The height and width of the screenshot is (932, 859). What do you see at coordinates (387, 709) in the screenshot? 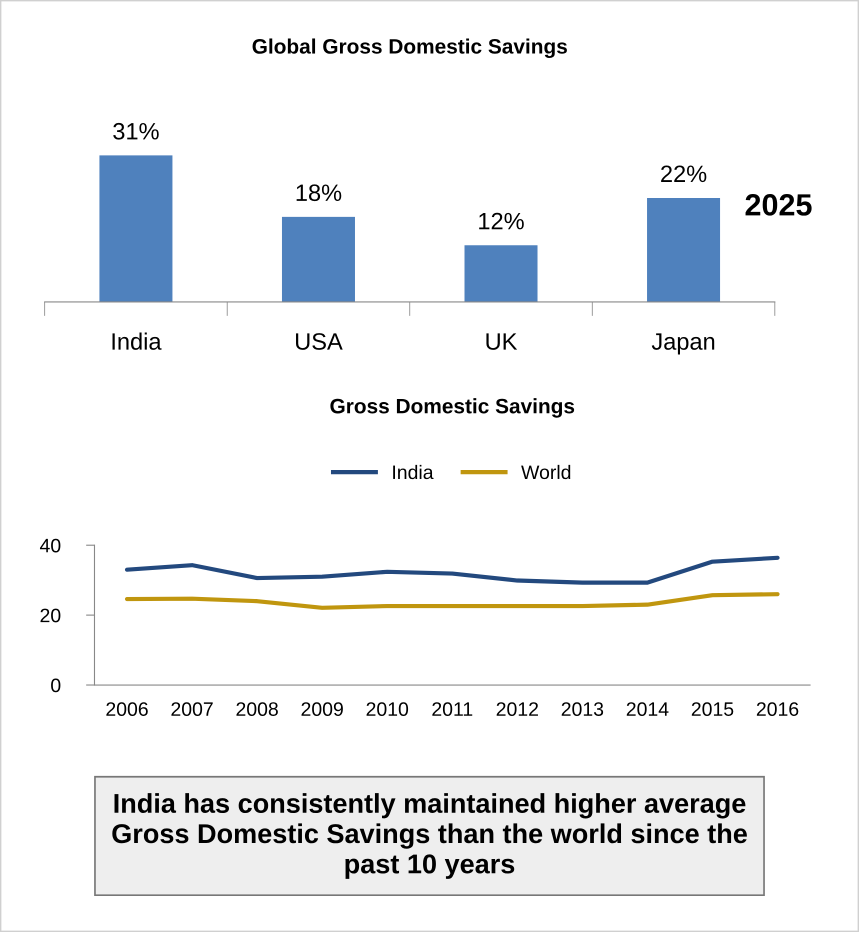
I see `x-tick-label: 2010` at bounding box center [387, 709].